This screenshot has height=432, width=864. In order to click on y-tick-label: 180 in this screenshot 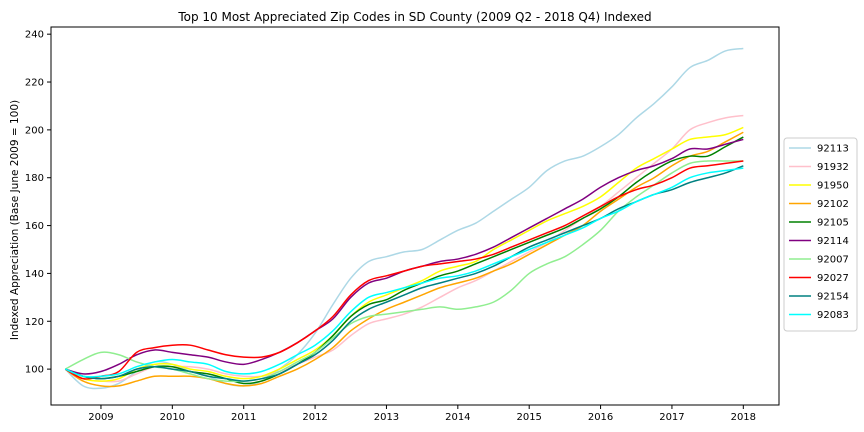, I will do `click(34, 178)`.